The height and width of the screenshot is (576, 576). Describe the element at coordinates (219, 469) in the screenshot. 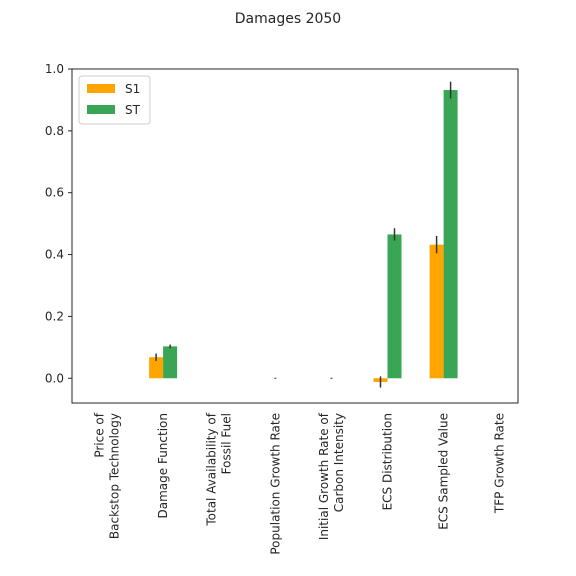

I see `x-tick-label: Total Availability ofFossil Fuel` at that location.